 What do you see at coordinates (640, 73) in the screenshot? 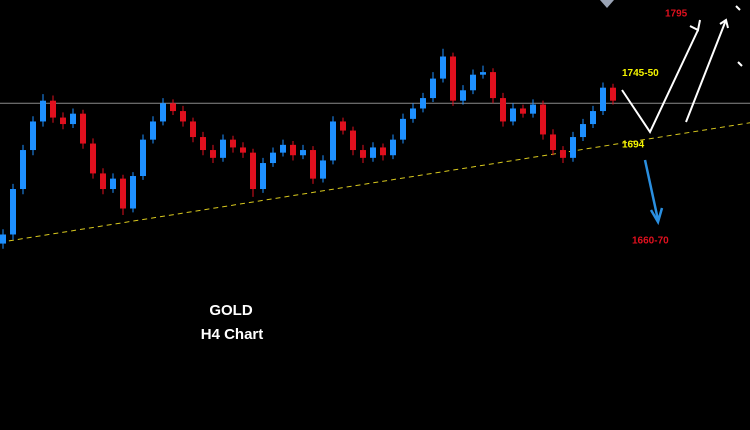
I see `annotation: 1745-50` at bounding box center [640, 73].